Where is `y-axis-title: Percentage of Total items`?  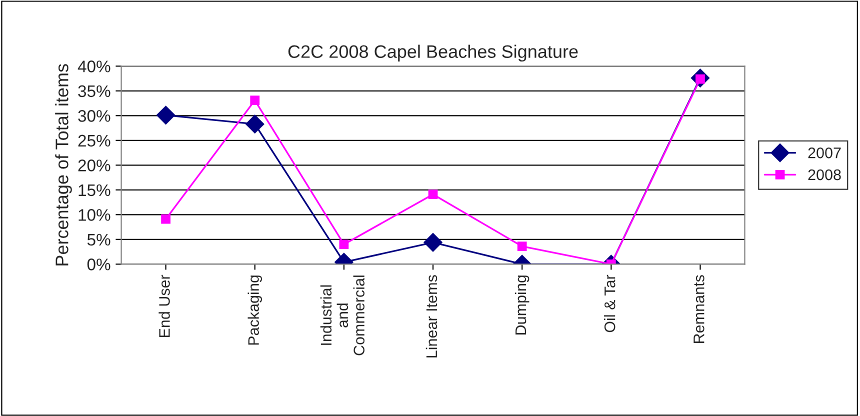
y-axis-title: Percentage of Total items is located at coordinates (63, 165).